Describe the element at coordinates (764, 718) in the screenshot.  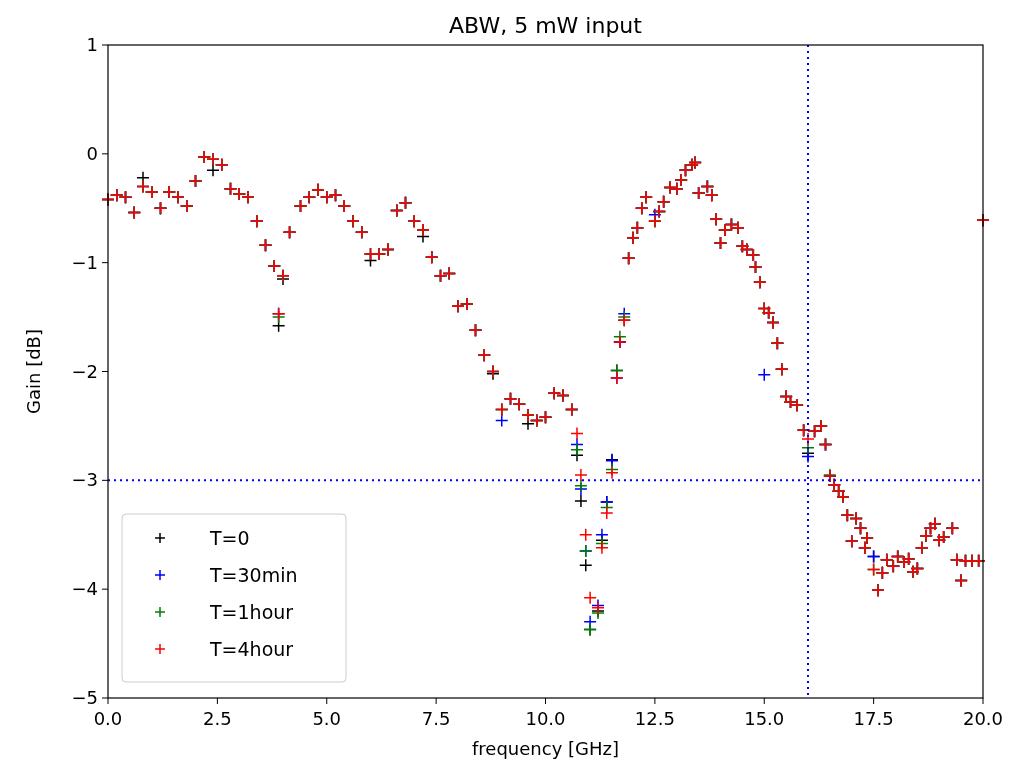
I see `x-tick-label: 15.0` at that location.